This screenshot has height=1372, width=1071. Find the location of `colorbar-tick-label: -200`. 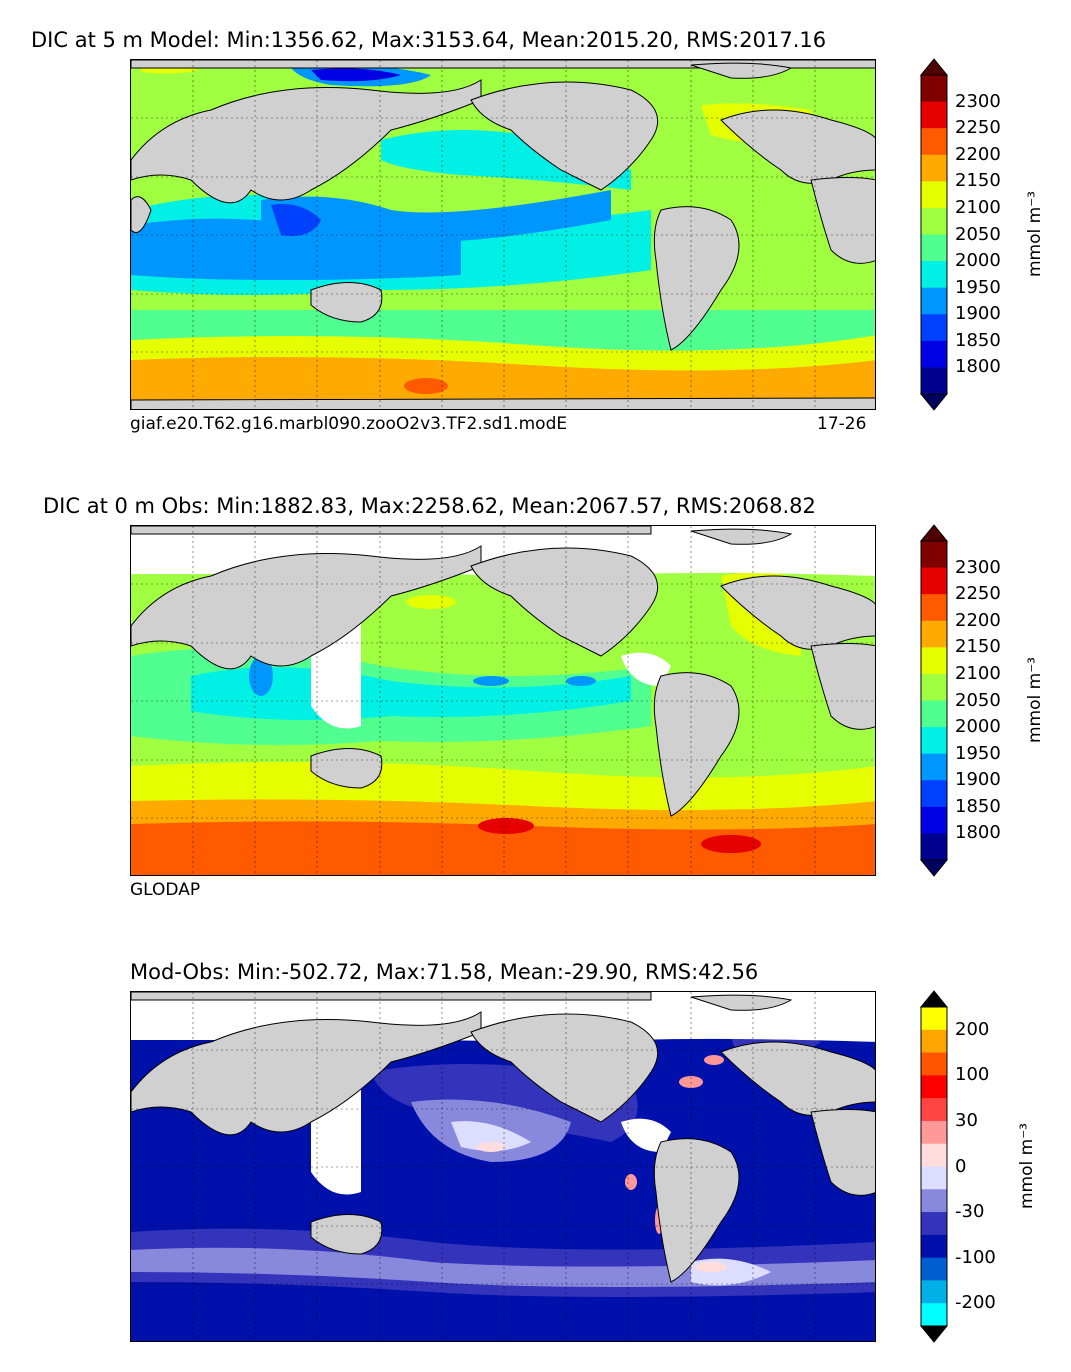

colorbar-tick-label: -200 is located at coordinates (975, 1303).